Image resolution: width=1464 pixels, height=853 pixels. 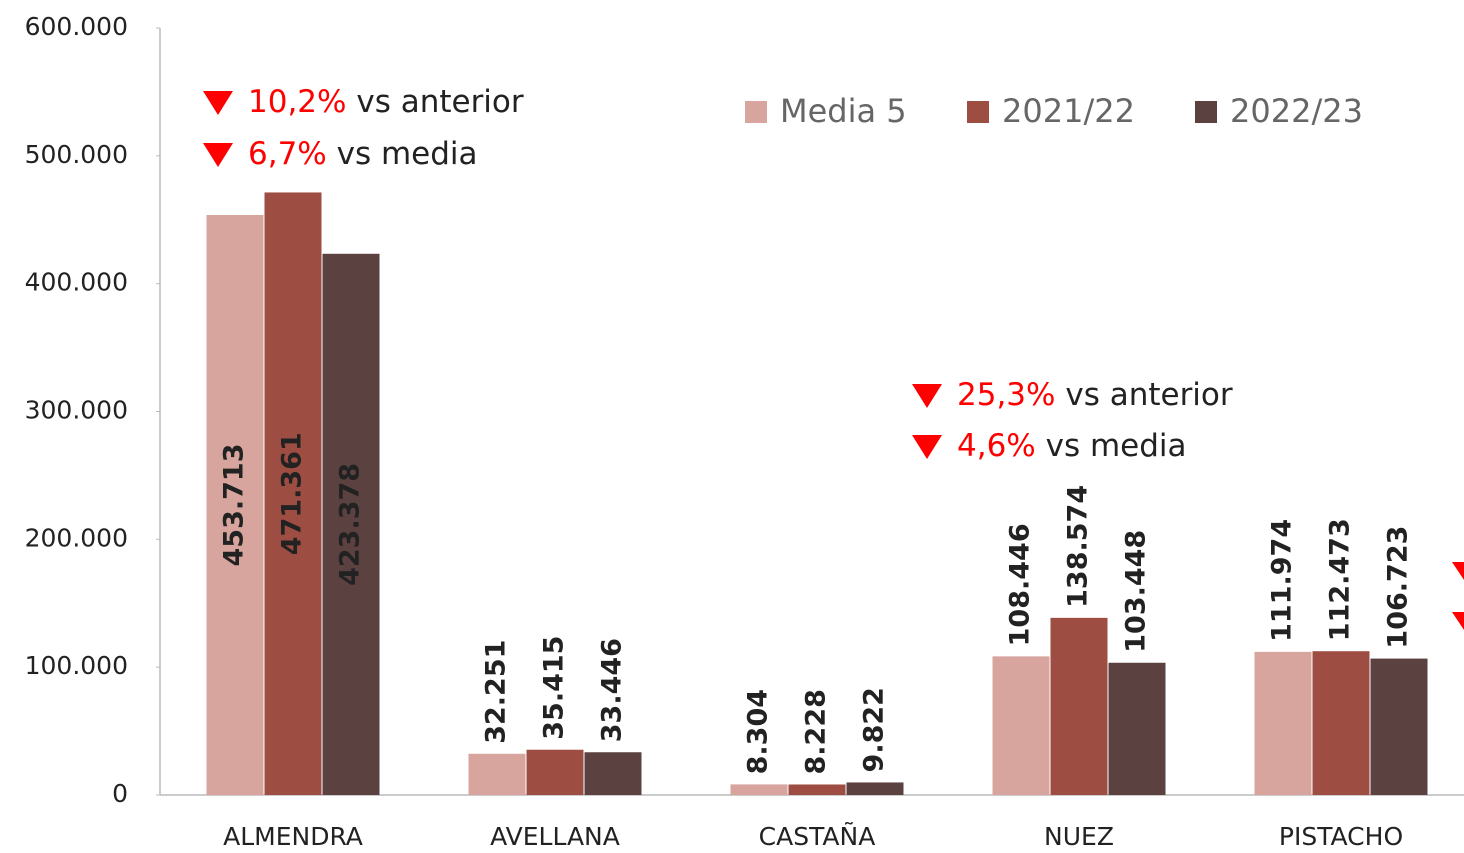 What do you see at coordinates (1078, 546) in the screenshot?
I see `data-label: 138.574` at bounding box center [1078, 546].